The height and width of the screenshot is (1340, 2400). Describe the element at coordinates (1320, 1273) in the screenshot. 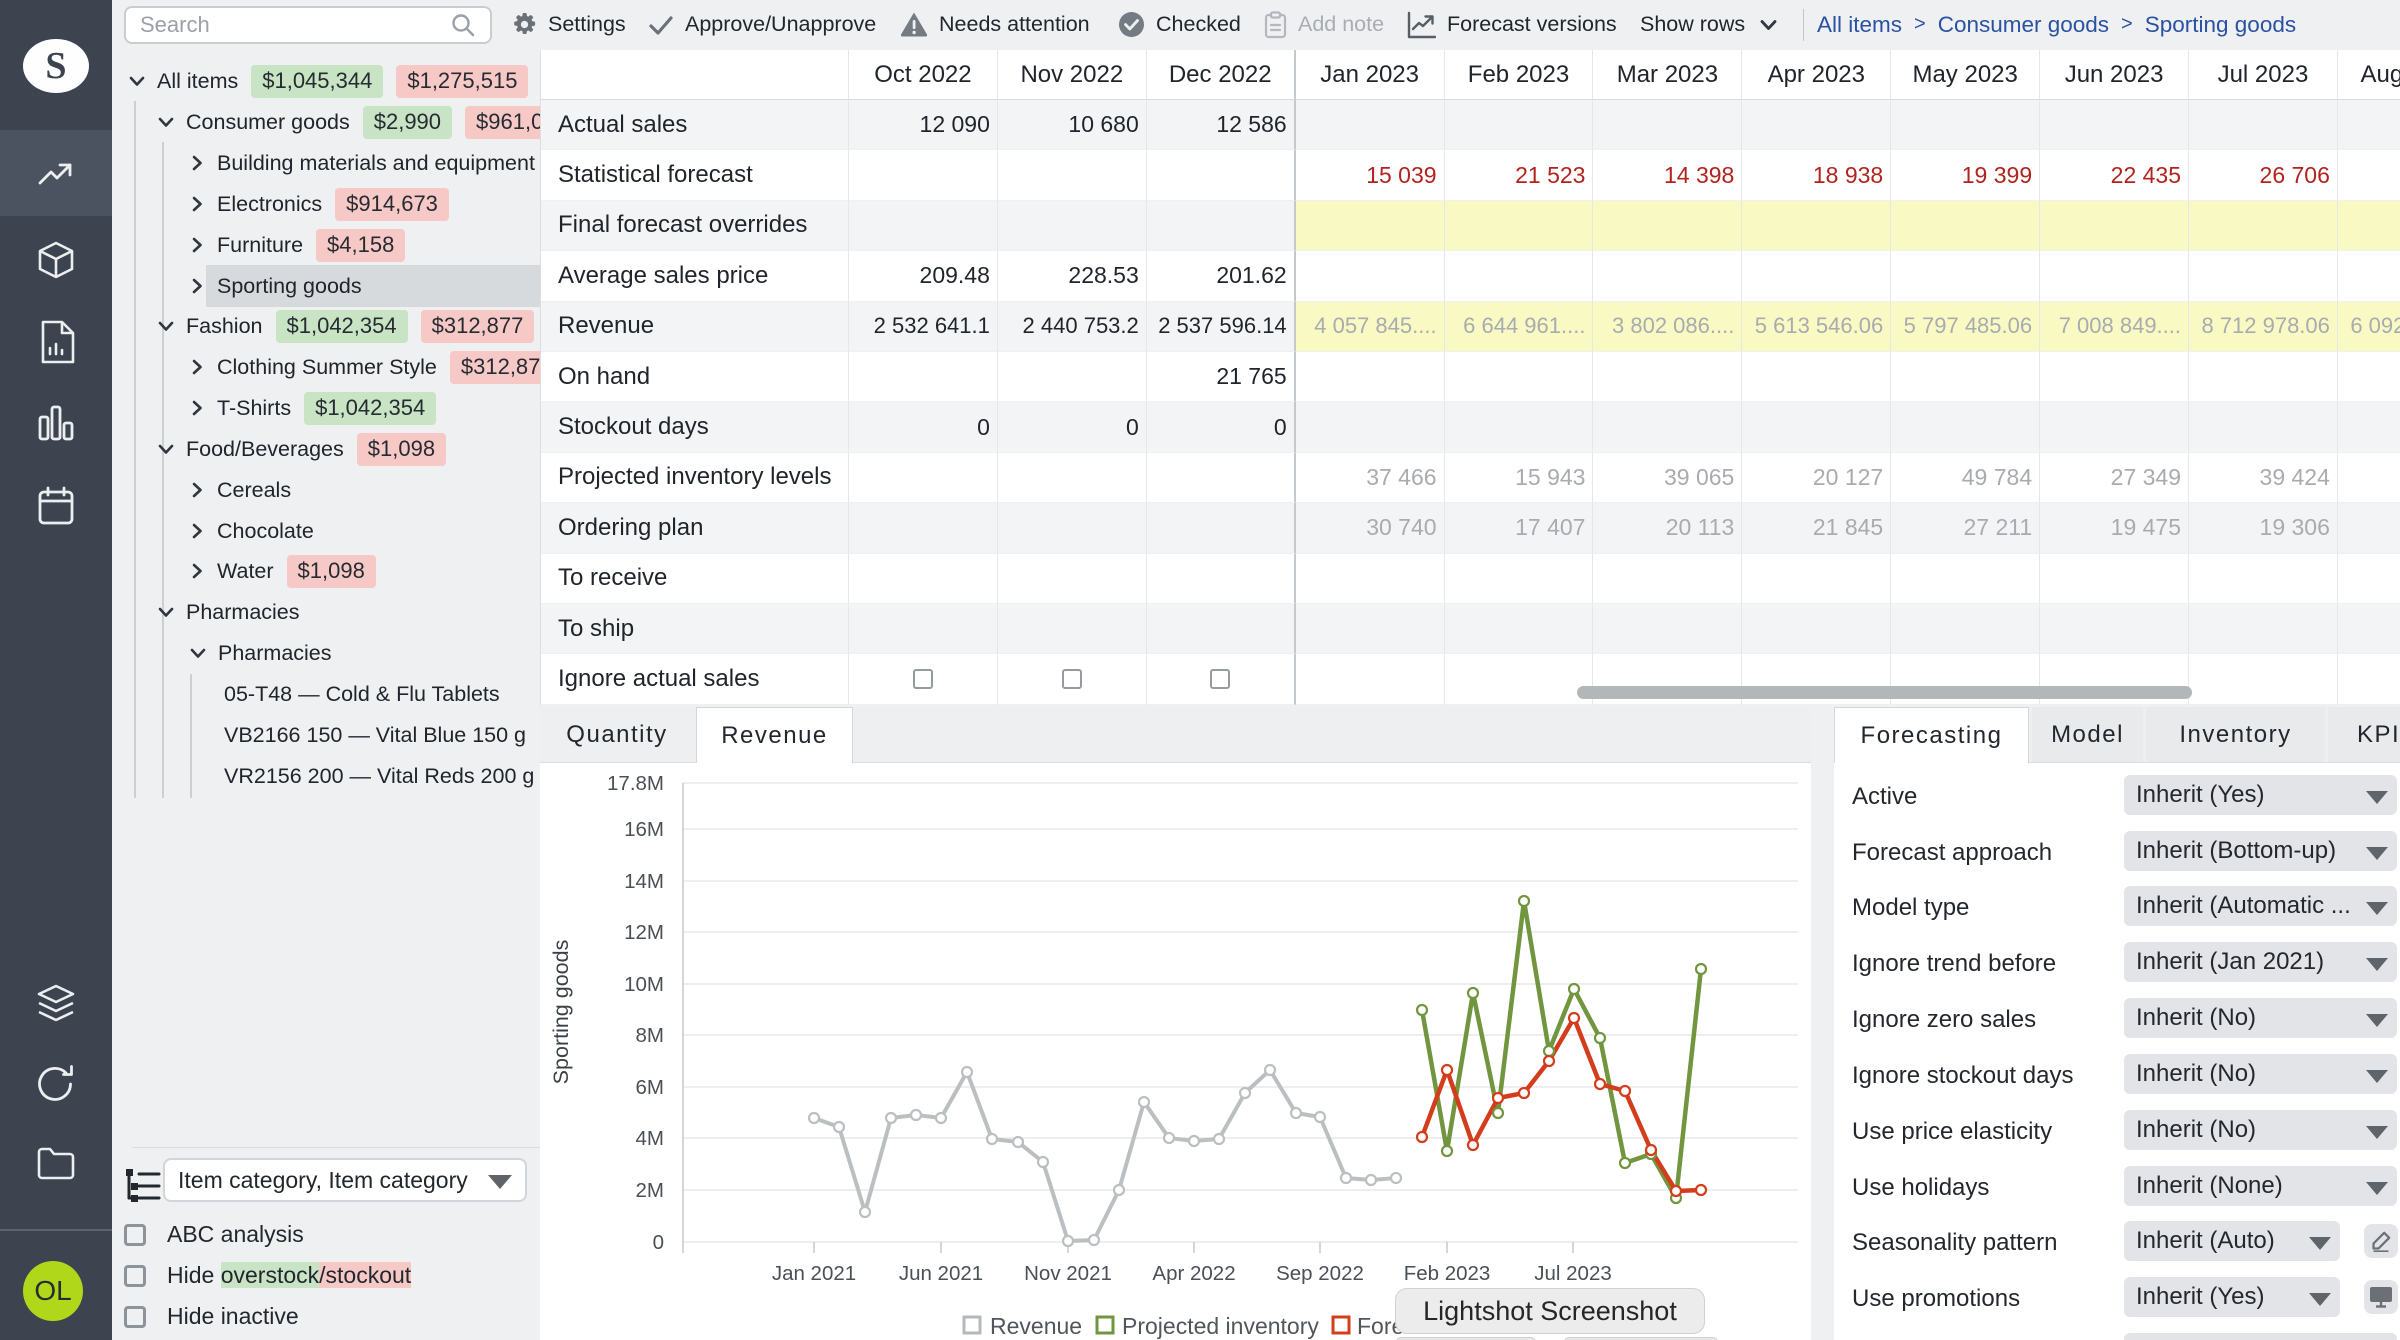

I see `svg-text: Sep 2022` at that location.